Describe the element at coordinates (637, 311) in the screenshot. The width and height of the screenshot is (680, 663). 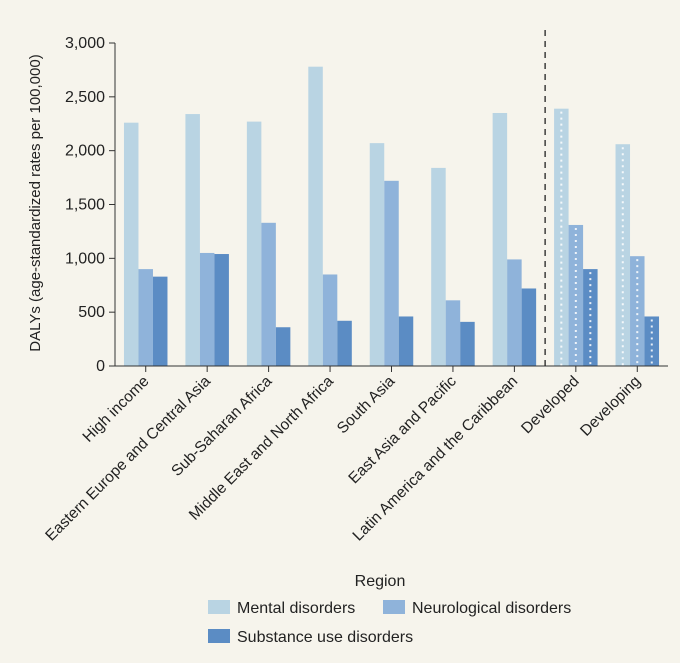
I see `bar-neurological-disorders-developing` at that location.